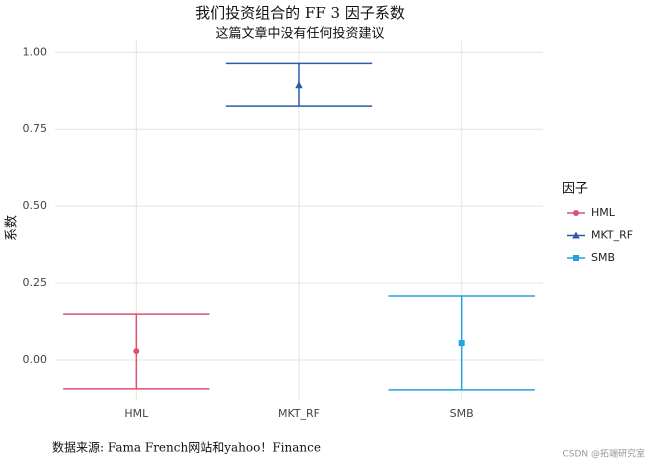 This screenshot has height=464, width=650. What do you see at coordinates (35, 359) in the screenshot?
I see `y-tick-label: 0.00` at bounding box center [35, 359].